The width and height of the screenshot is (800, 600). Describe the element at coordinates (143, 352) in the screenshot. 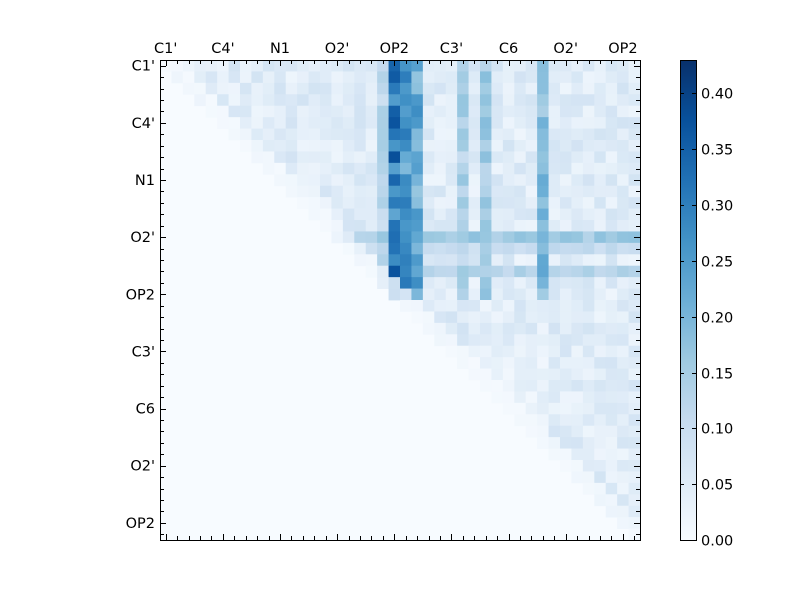

I see `y-tick-label: C3'` at that location.